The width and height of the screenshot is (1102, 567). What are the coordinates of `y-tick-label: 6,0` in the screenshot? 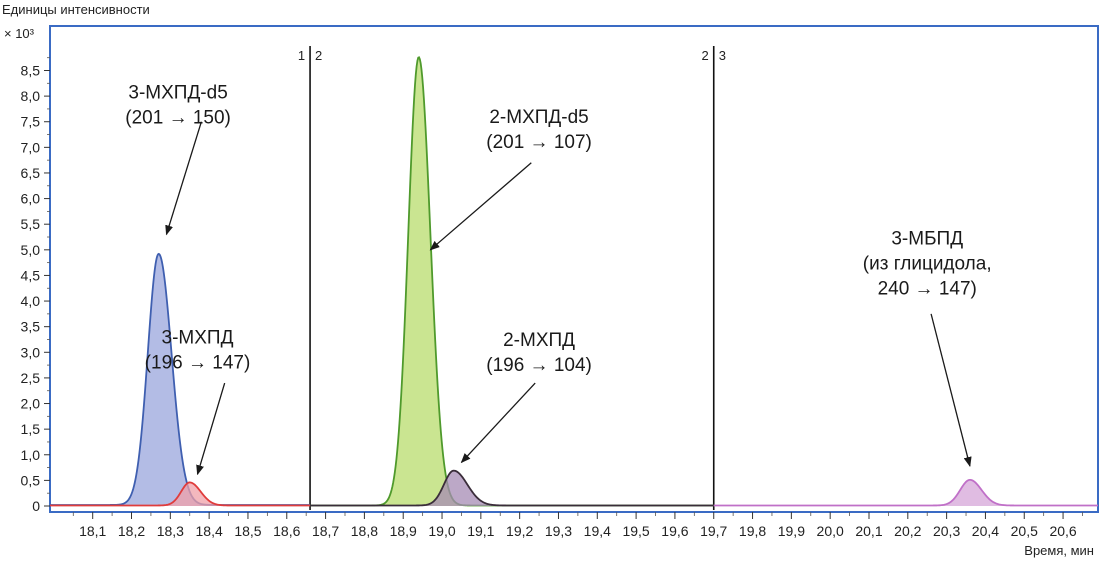 It's located at (31, 199).